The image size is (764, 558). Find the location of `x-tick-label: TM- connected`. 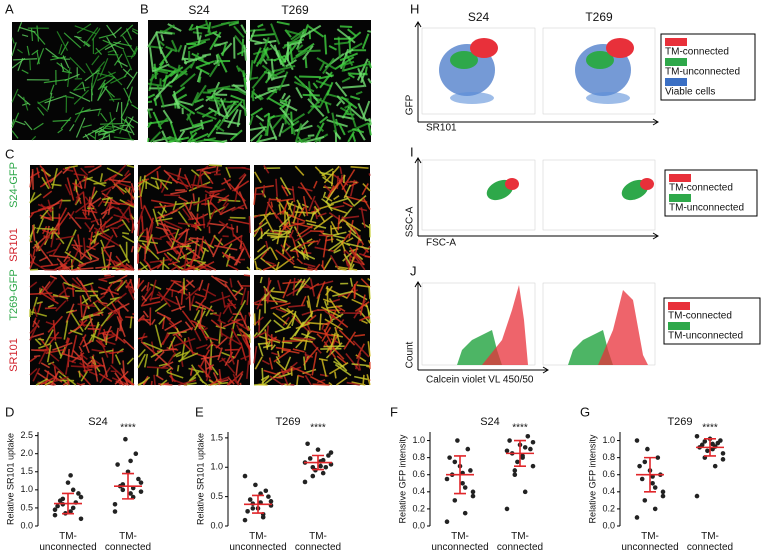

x-tick-label: TM- connected is located at coordinates (520, 542).